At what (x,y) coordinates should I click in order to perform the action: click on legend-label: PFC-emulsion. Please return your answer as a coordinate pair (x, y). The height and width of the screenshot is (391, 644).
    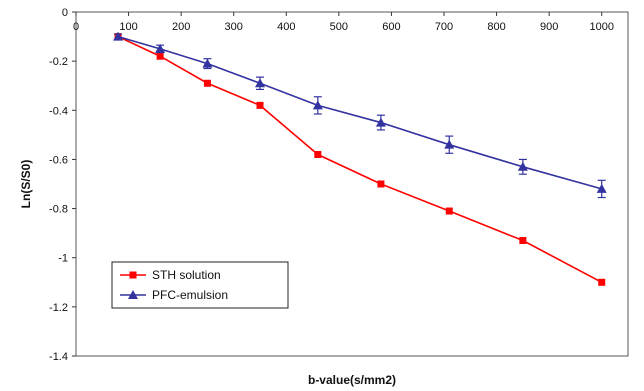
    Looking at the image, I should click on (190, 295).